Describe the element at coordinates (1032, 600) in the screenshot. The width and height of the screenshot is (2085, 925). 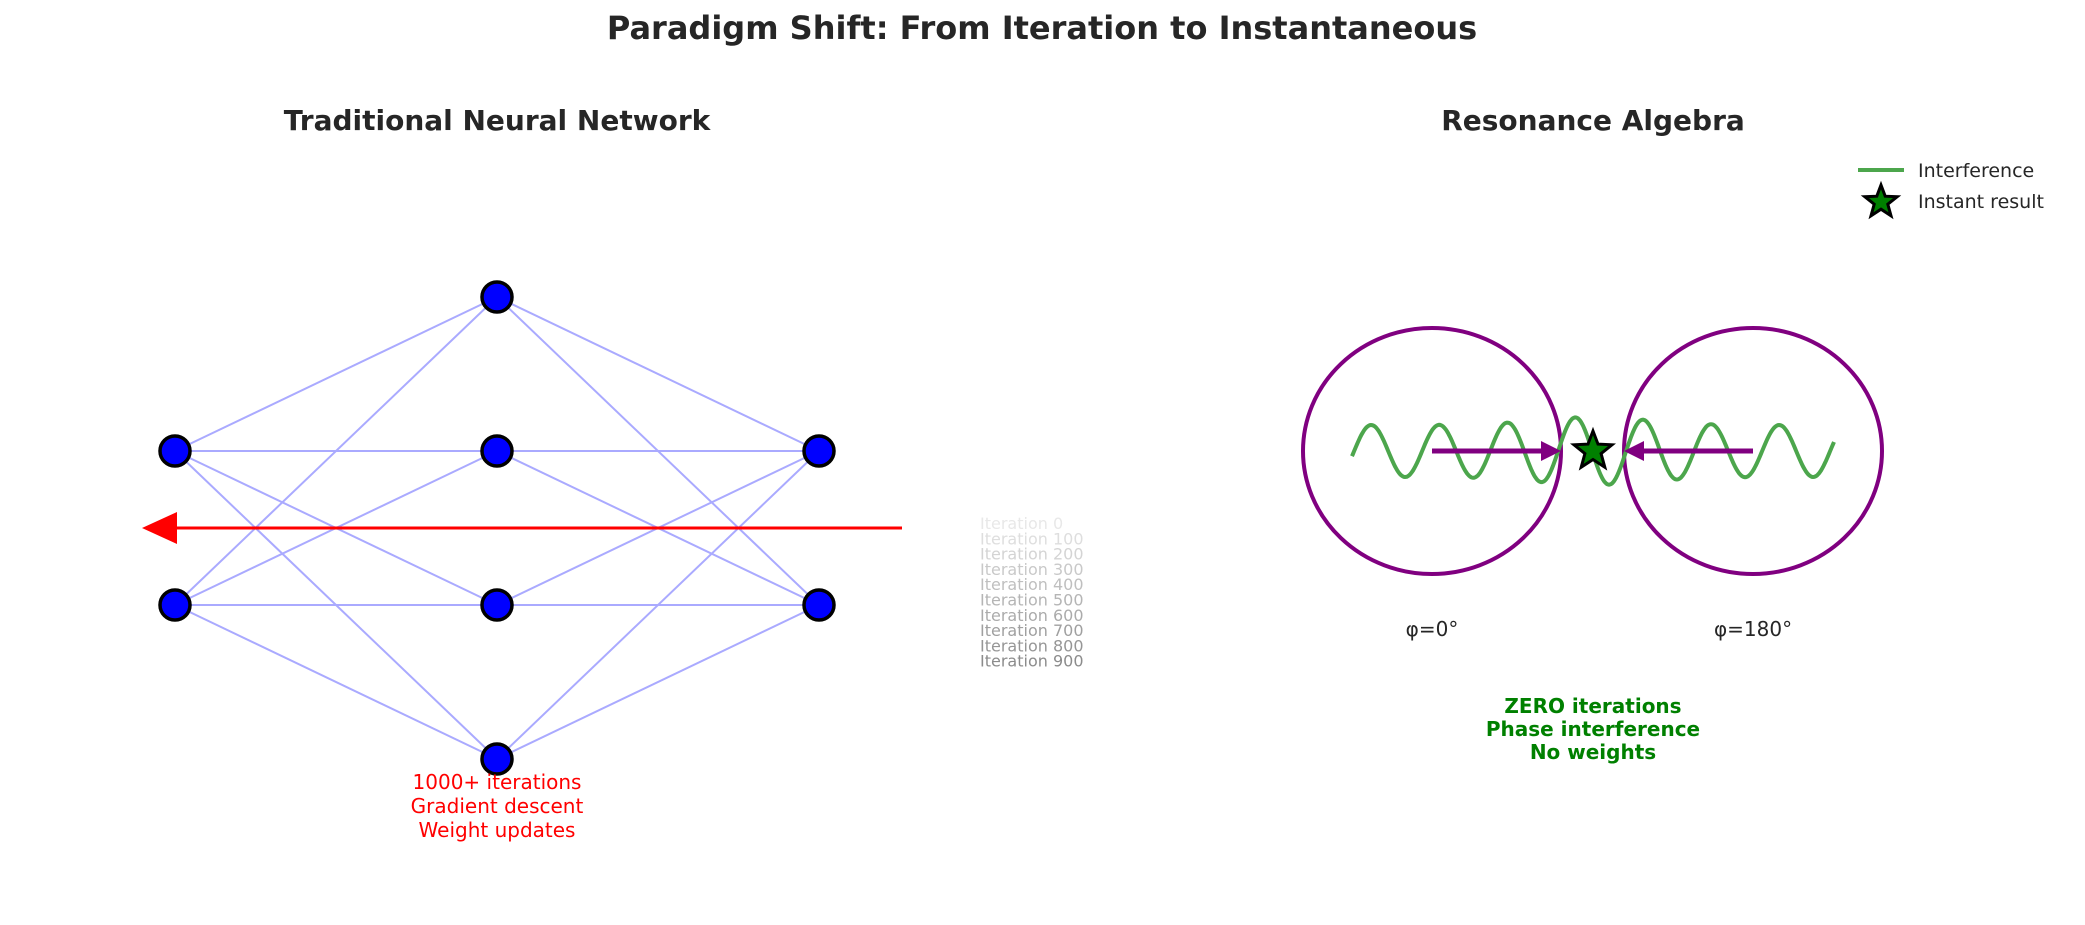
I see `iteration-label: Iteration 500` at that location.